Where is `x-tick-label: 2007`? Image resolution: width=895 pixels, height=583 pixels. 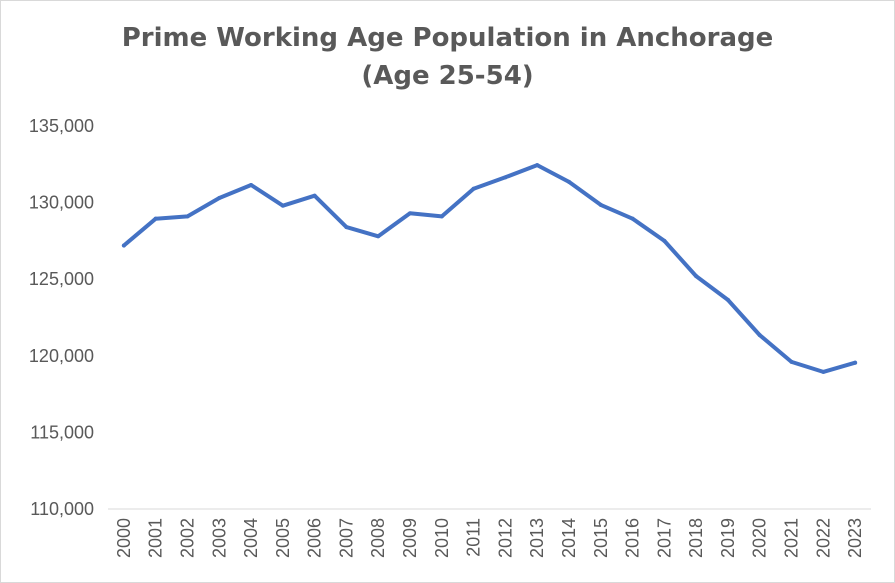 x-tick-label: 2007 is located at coordinates (346, 538).